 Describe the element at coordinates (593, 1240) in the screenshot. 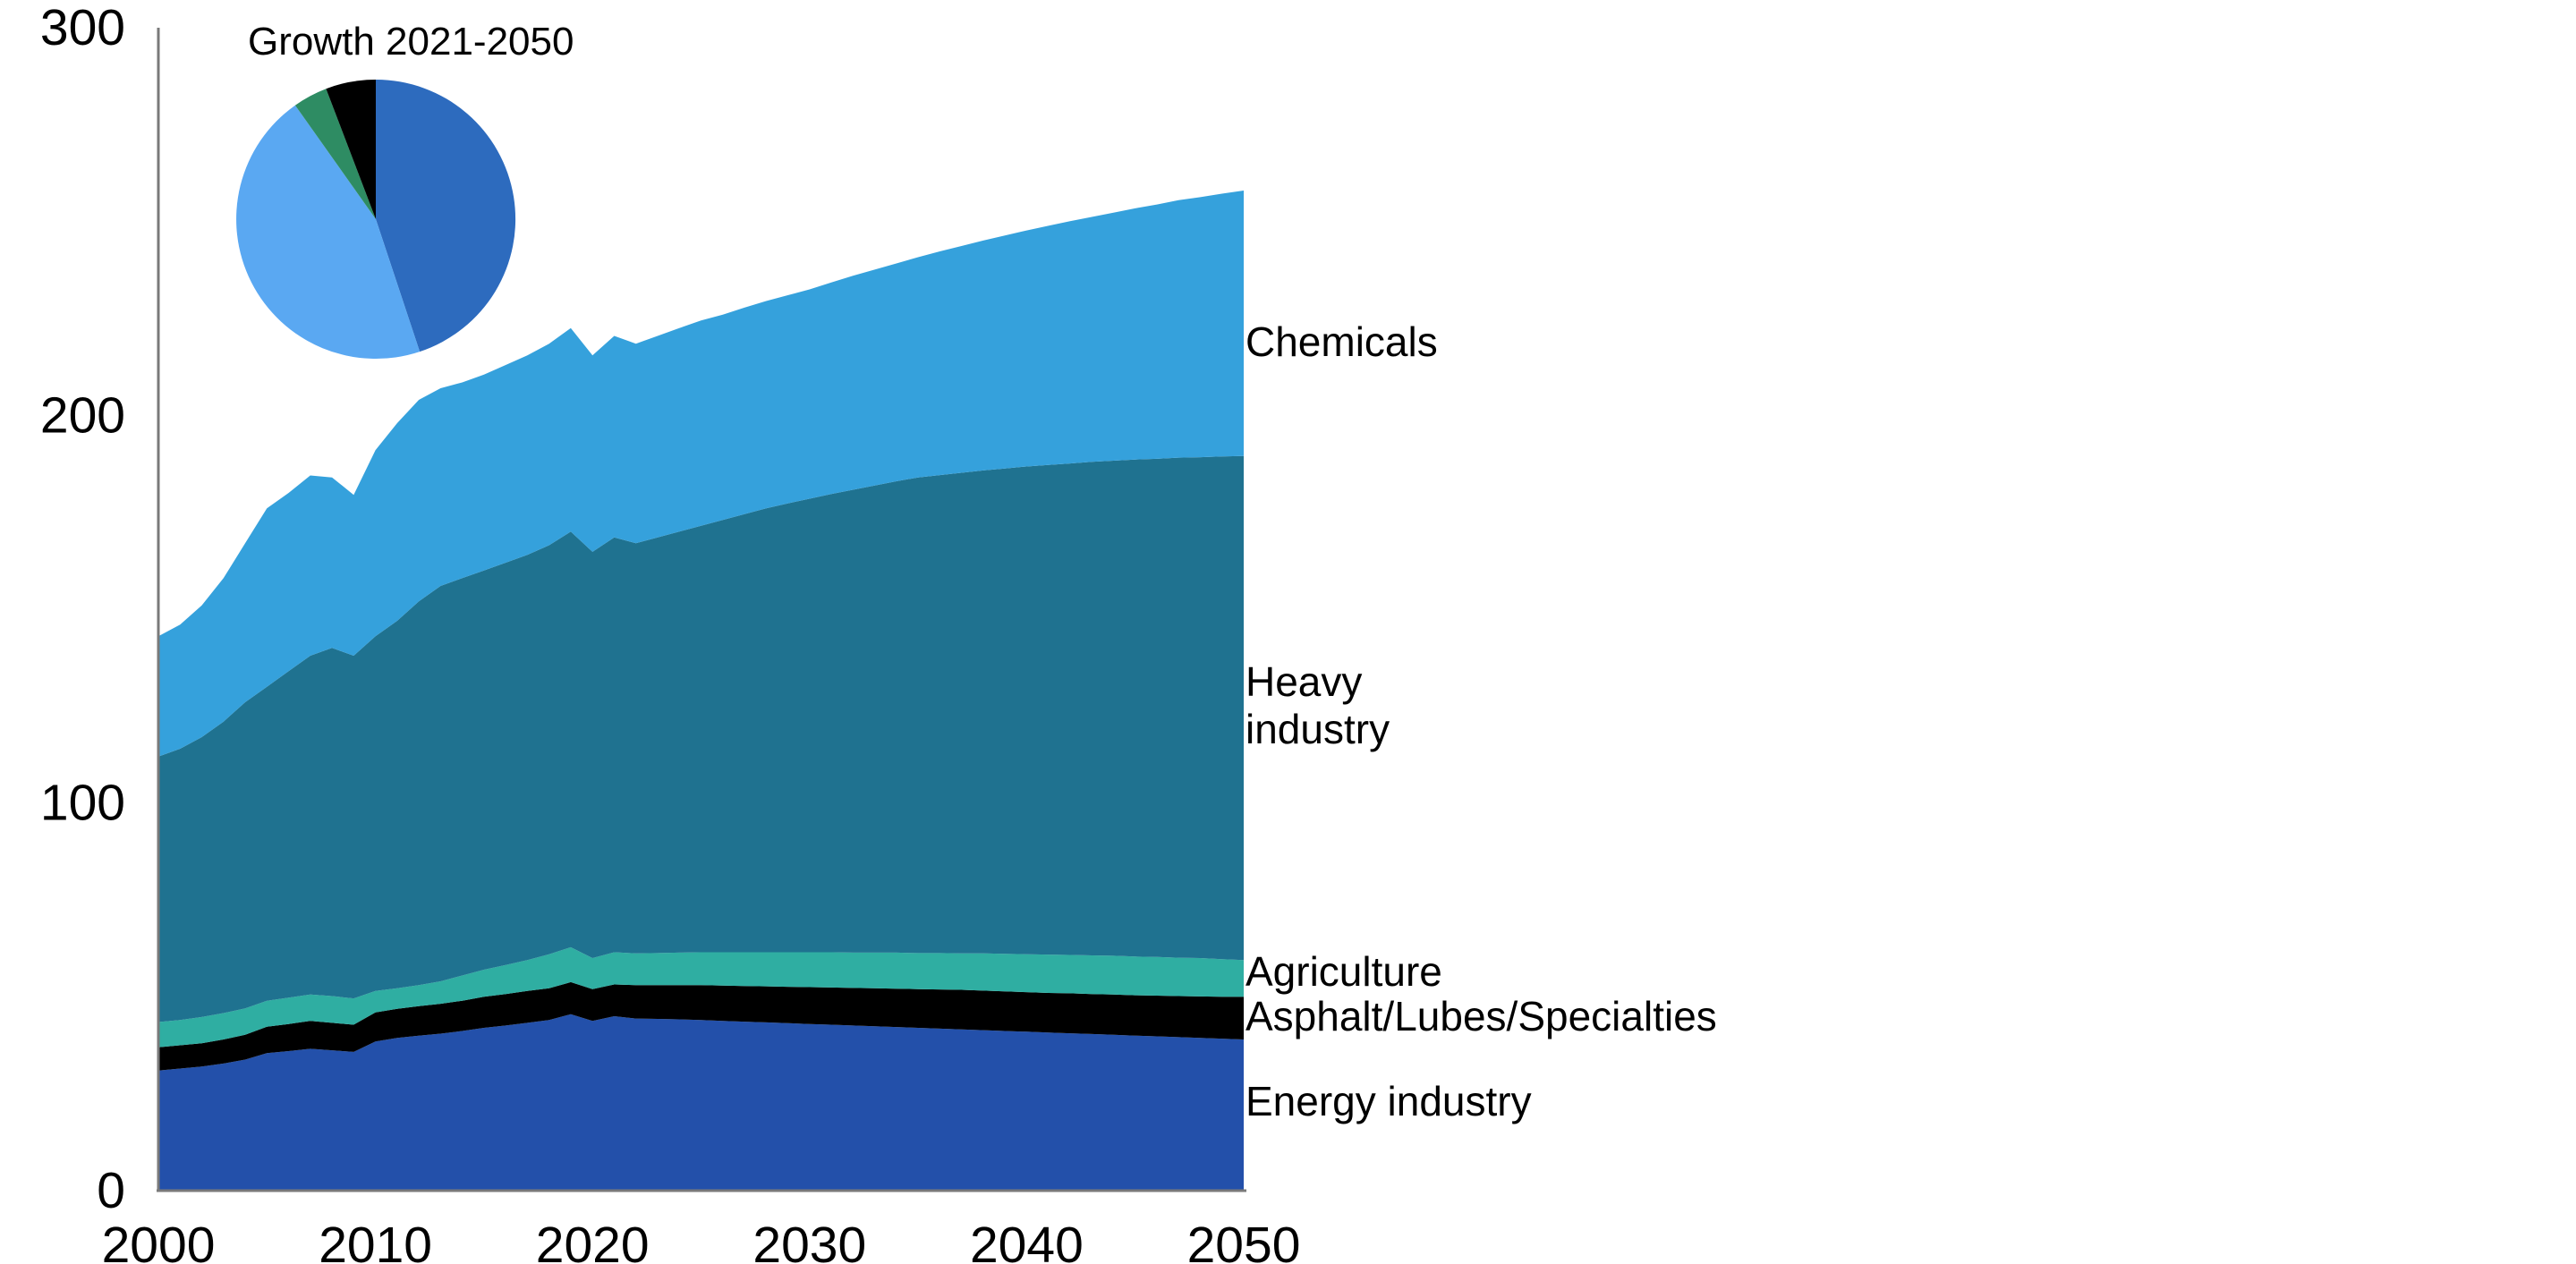

I see `x-tick-label-2020: 2020` at that location.